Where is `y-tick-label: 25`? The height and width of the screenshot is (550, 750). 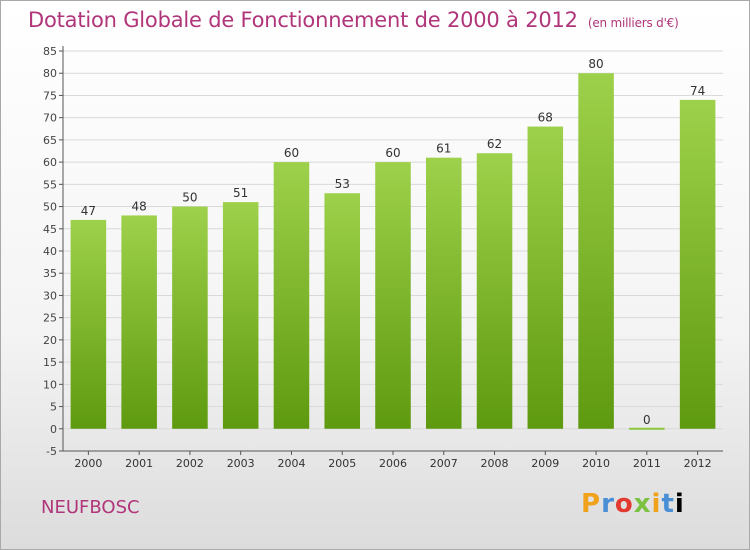 y-tick-label: 25 is located at coordinates (50, 318).